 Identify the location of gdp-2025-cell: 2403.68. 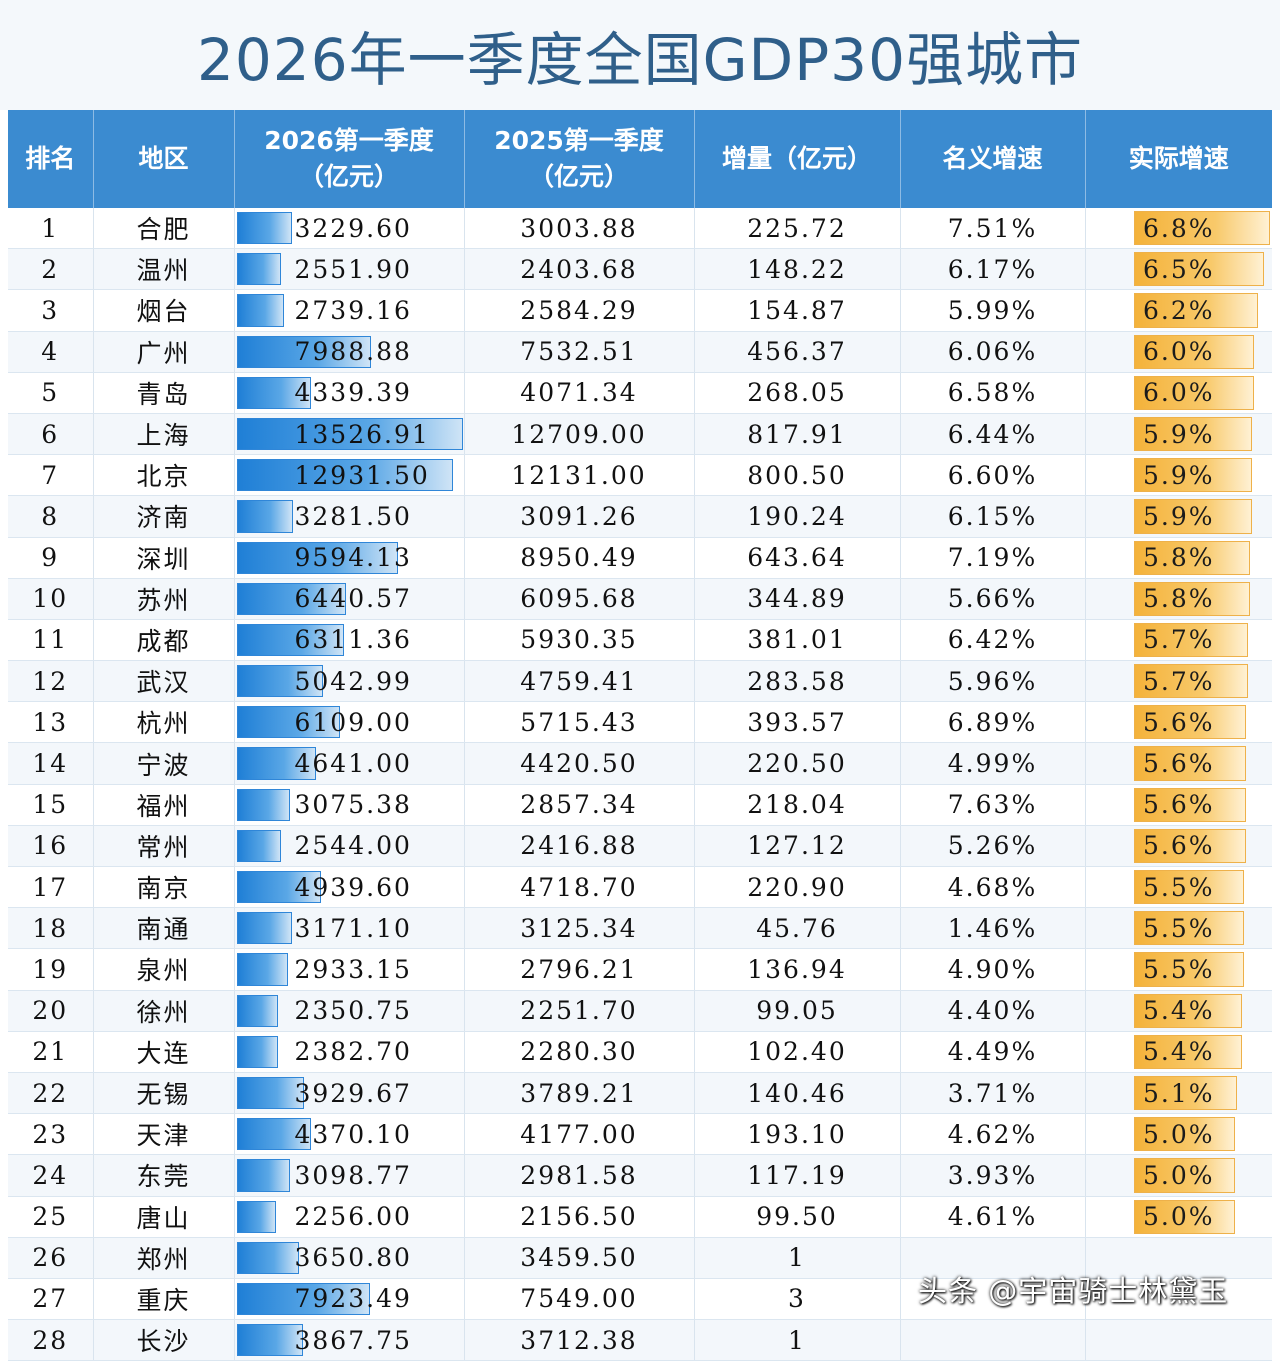
(579, 269).